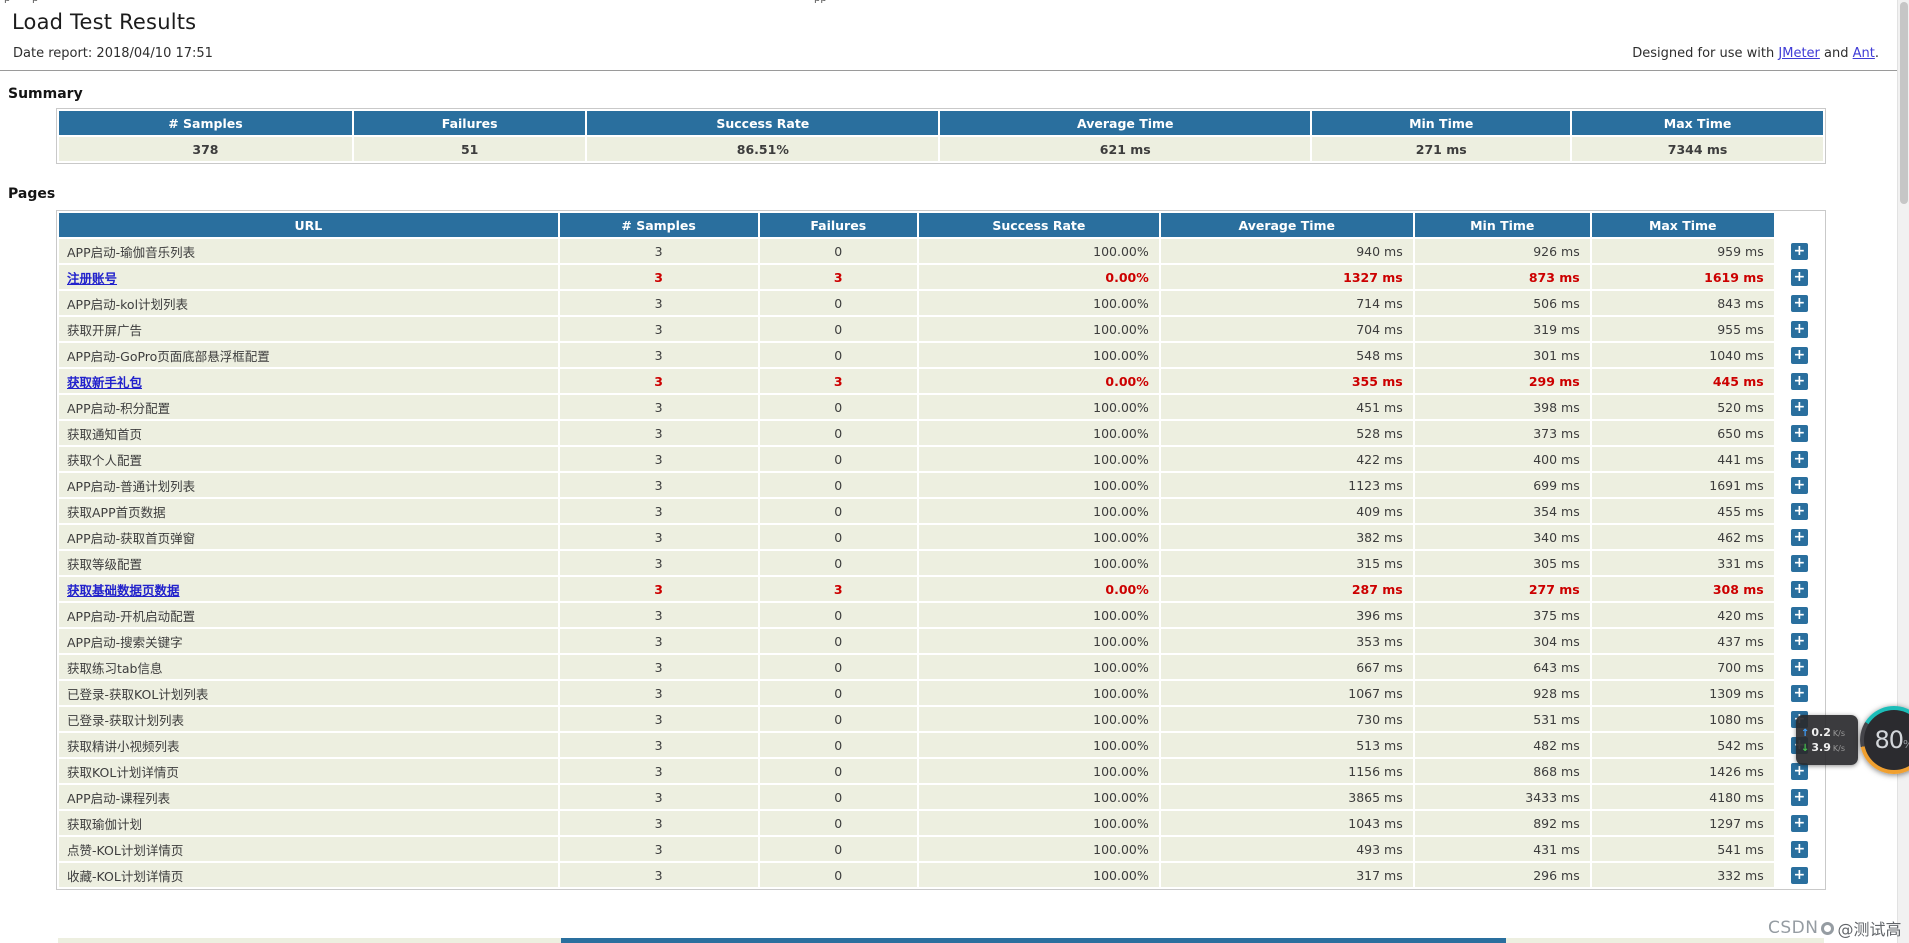  Describe the element at coordinates (1502, 615) in the screenshot. I see `pages-min-time-cell: 375 ms` at that location.